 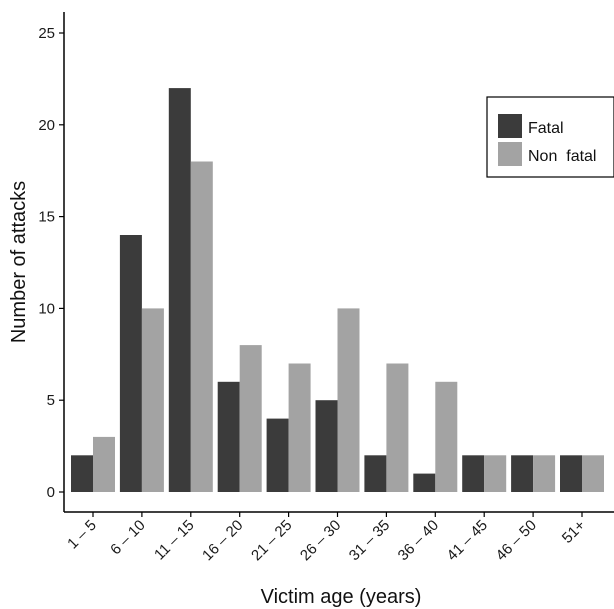 I want to click on legend-label-non-fatal: Non fatal, so click(x=562, y=156).